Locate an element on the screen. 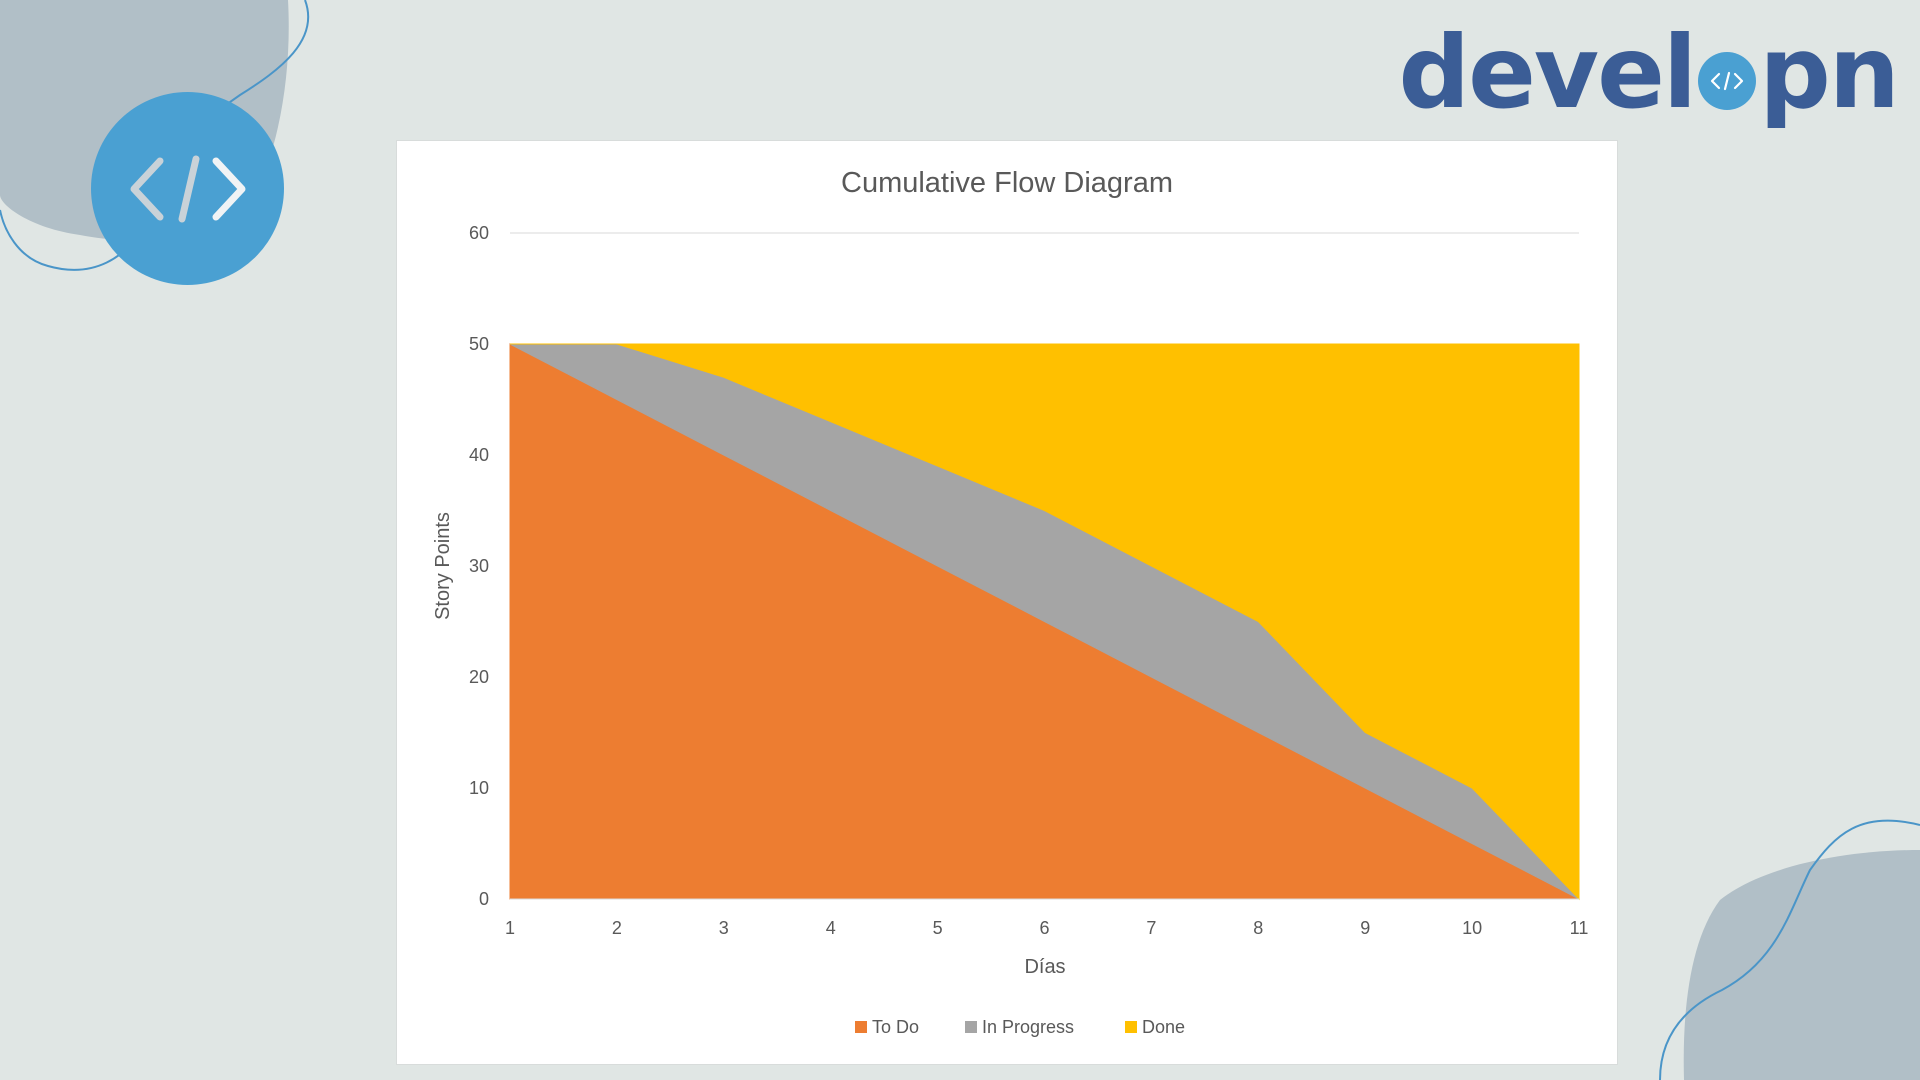 The width and height of the screenshot is (1920, 1080). brand-text-start: devel is located at coordinates (1548, 72).